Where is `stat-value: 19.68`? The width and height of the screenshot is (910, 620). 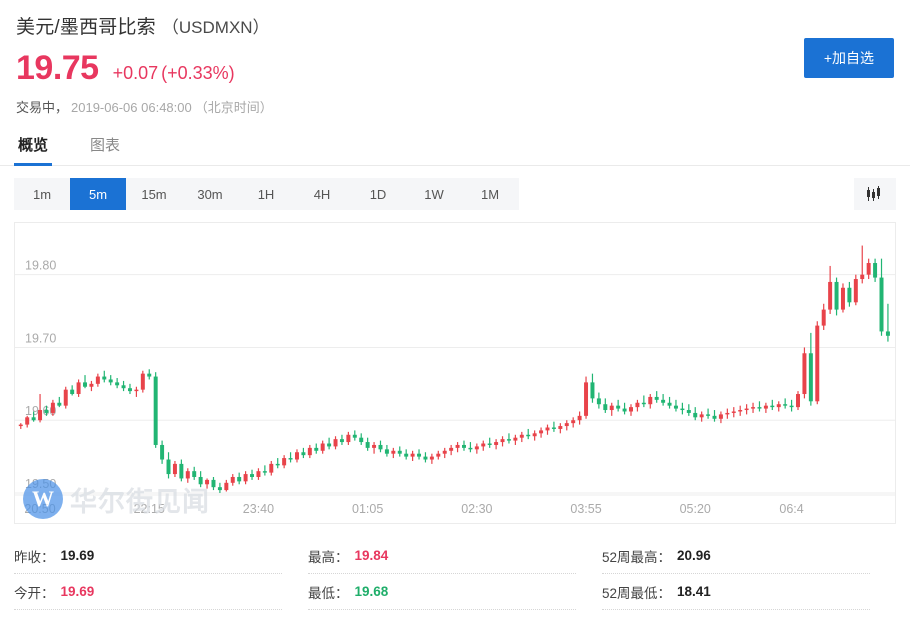 stat-value: 19.68 is located at coordinates (371, 591).